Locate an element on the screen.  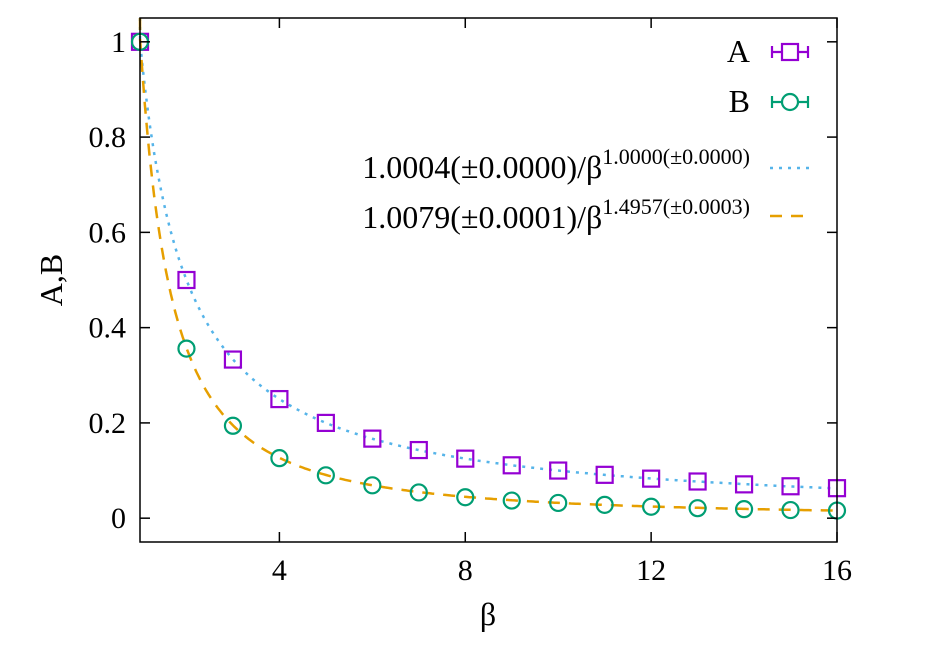
legend-sample-b is located at coordinates (790, 102).